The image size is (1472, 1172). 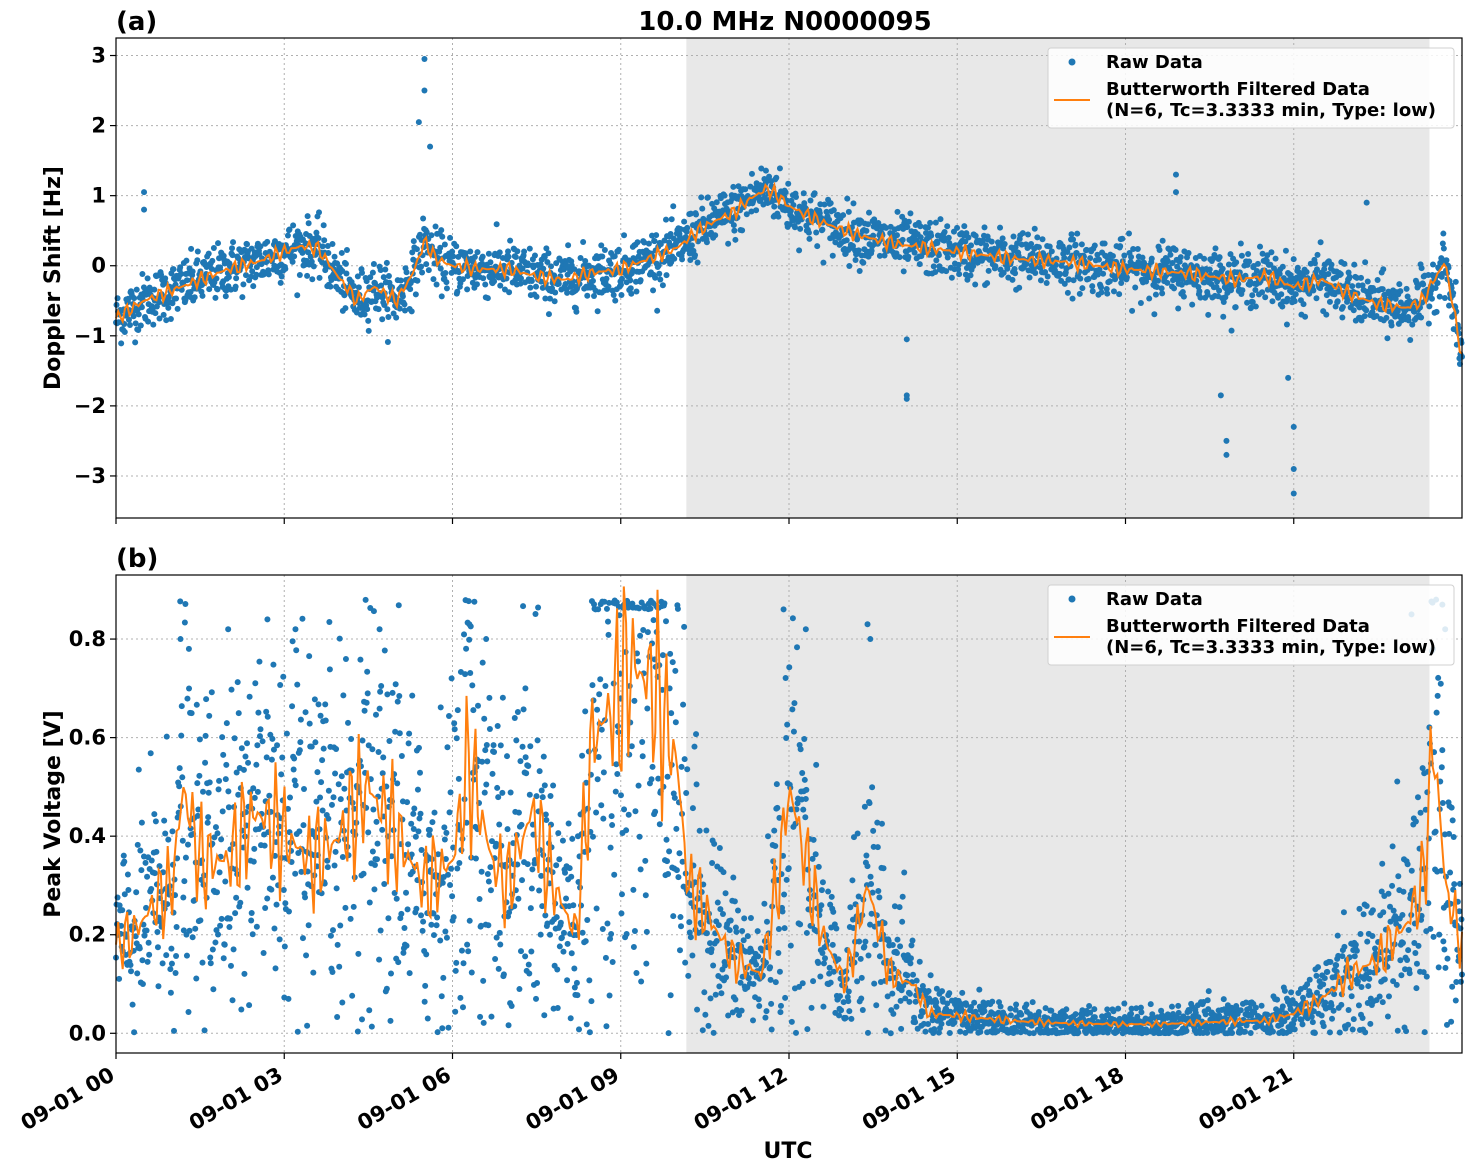 I want to click on legend-filtered-label: (N=6, Tc=3.3333 min, Type: low), so click(x=1271, y=110).